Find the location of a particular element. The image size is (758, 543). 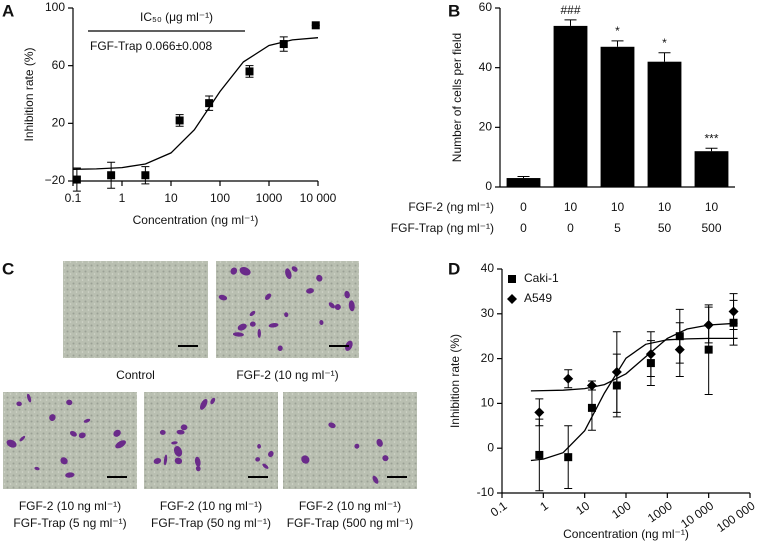

x-tick-label: 50 is located at coordinates (665, 228).